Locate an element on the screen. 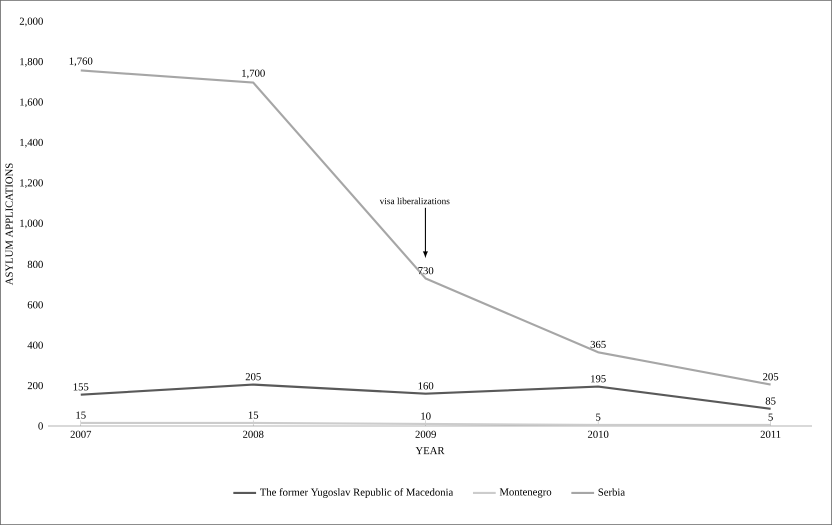 This screenshot has height=525, width=832. y-axis-title: ASYLUM APPLICATIONS is located at coordinates (9, 224).